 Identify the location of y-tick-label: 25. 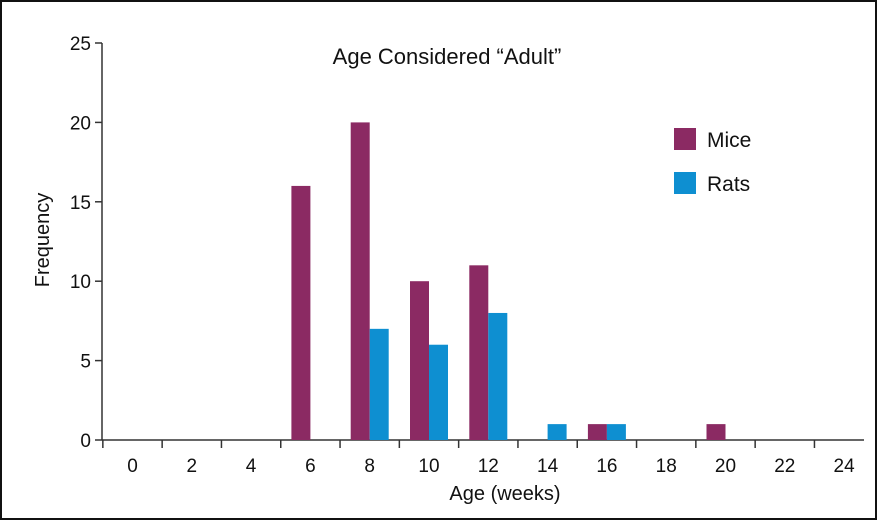
(80, 44).